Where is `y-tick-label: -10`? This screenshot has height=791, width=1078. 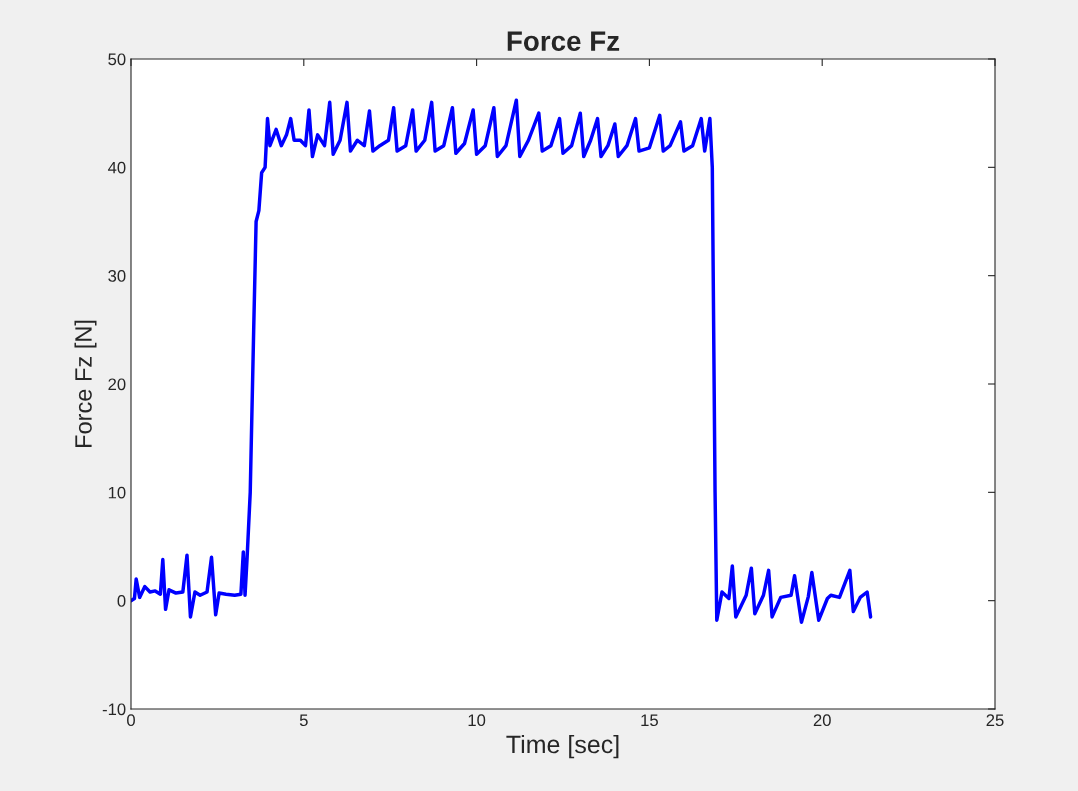
y-tick-label: -10 is located at coordinates (114, 709).